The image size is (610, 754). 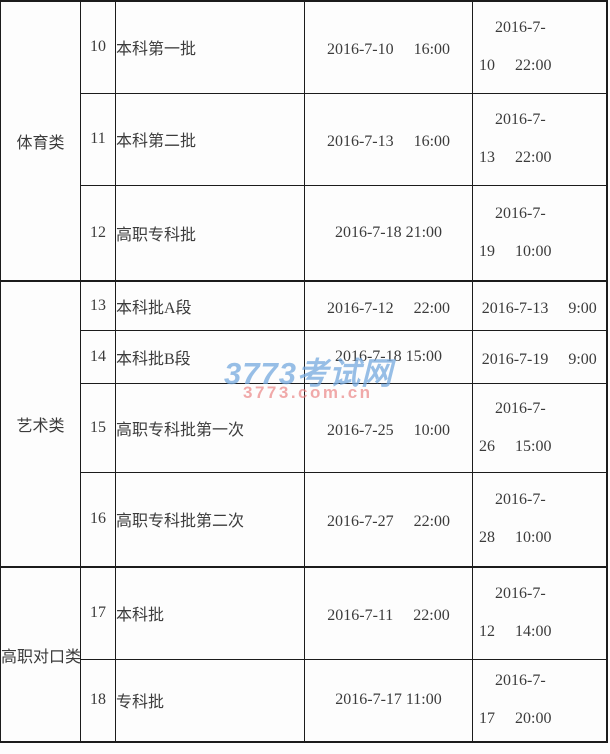 What do you see at coordinates (388, 427) in the screenshot?
I see `start-time-cell: 2016-7-25 10:00` at bounding box center [388, 427].